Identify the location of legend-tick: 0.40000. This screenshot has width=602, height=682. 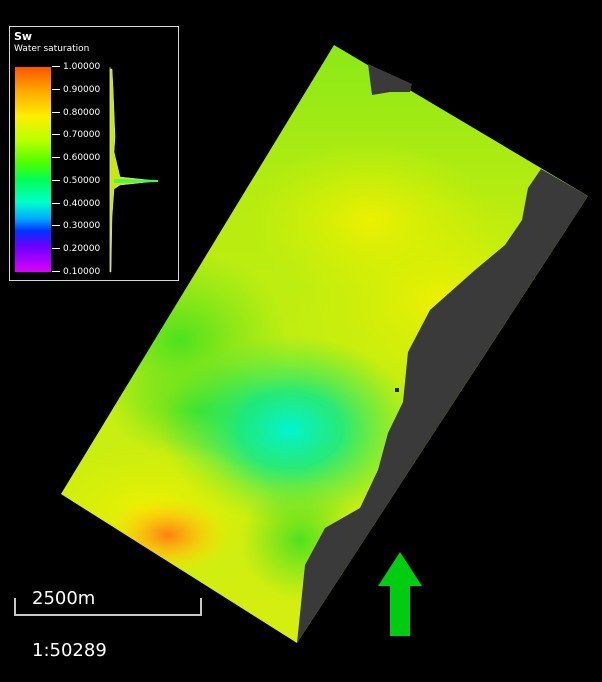
(76, 204).